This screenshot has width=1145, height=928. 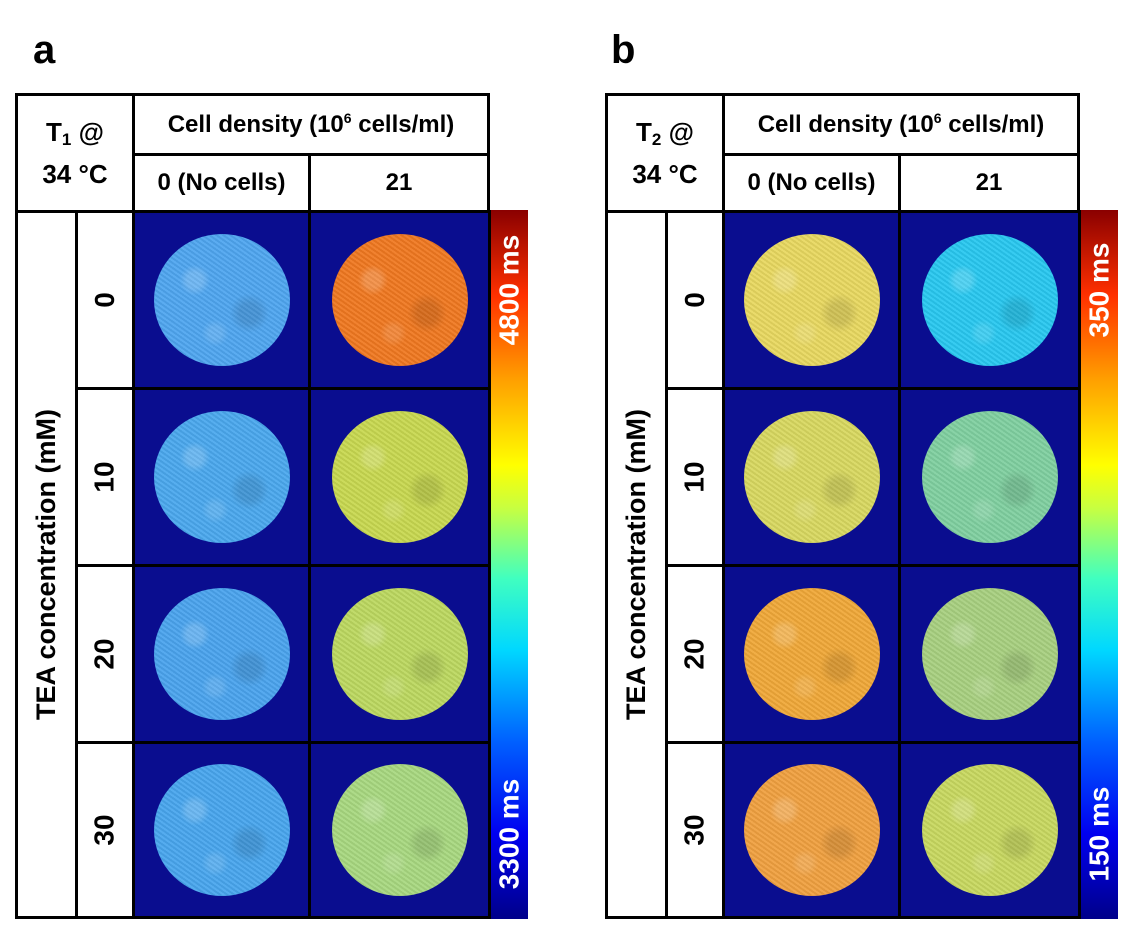 What do you see at coordinates (623, 50) in the screenshot?
I see `panel-b-label: b` at bounding box center [623, 50].